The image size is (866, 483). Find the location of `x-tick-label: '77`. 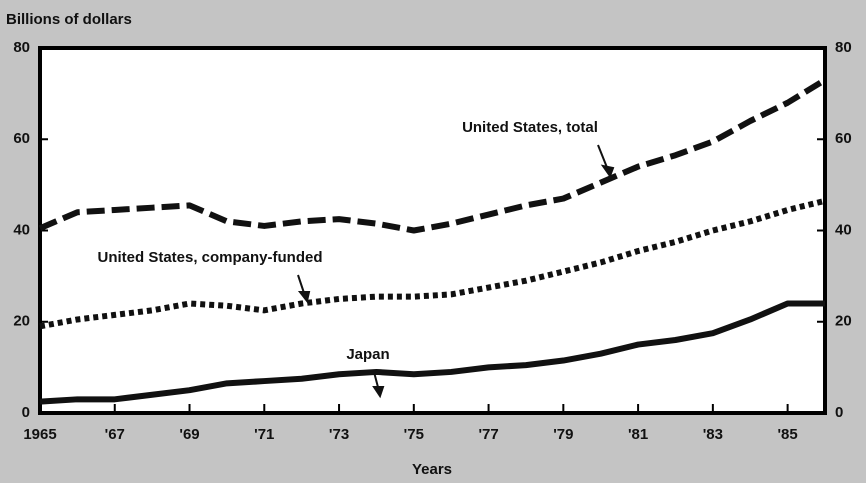

x-tick-label: '77 is located at coordinates (488, 434).